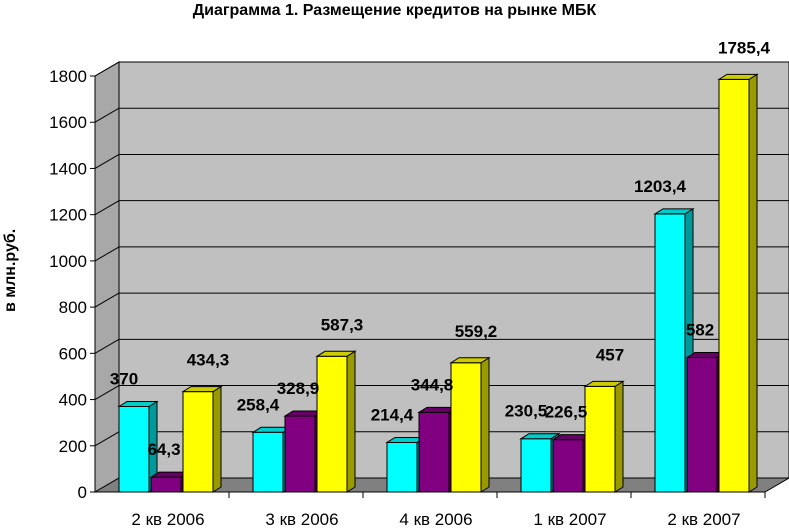 Image resolution: width=789 pixels, height=528 pixels. What do you see at coordinates (68, 261) in the screenshot?
I see `y-tick-label: 1000` at bounding box center [68, 261].